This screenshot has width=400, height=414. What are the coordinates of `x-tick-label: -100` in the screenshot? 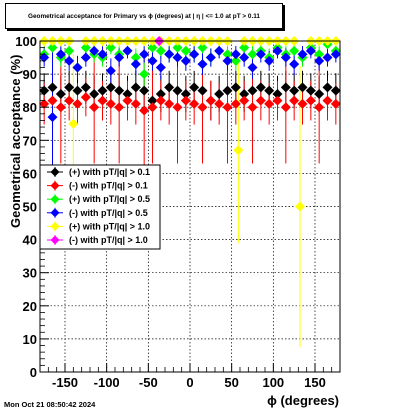 It's located at (107, 382).